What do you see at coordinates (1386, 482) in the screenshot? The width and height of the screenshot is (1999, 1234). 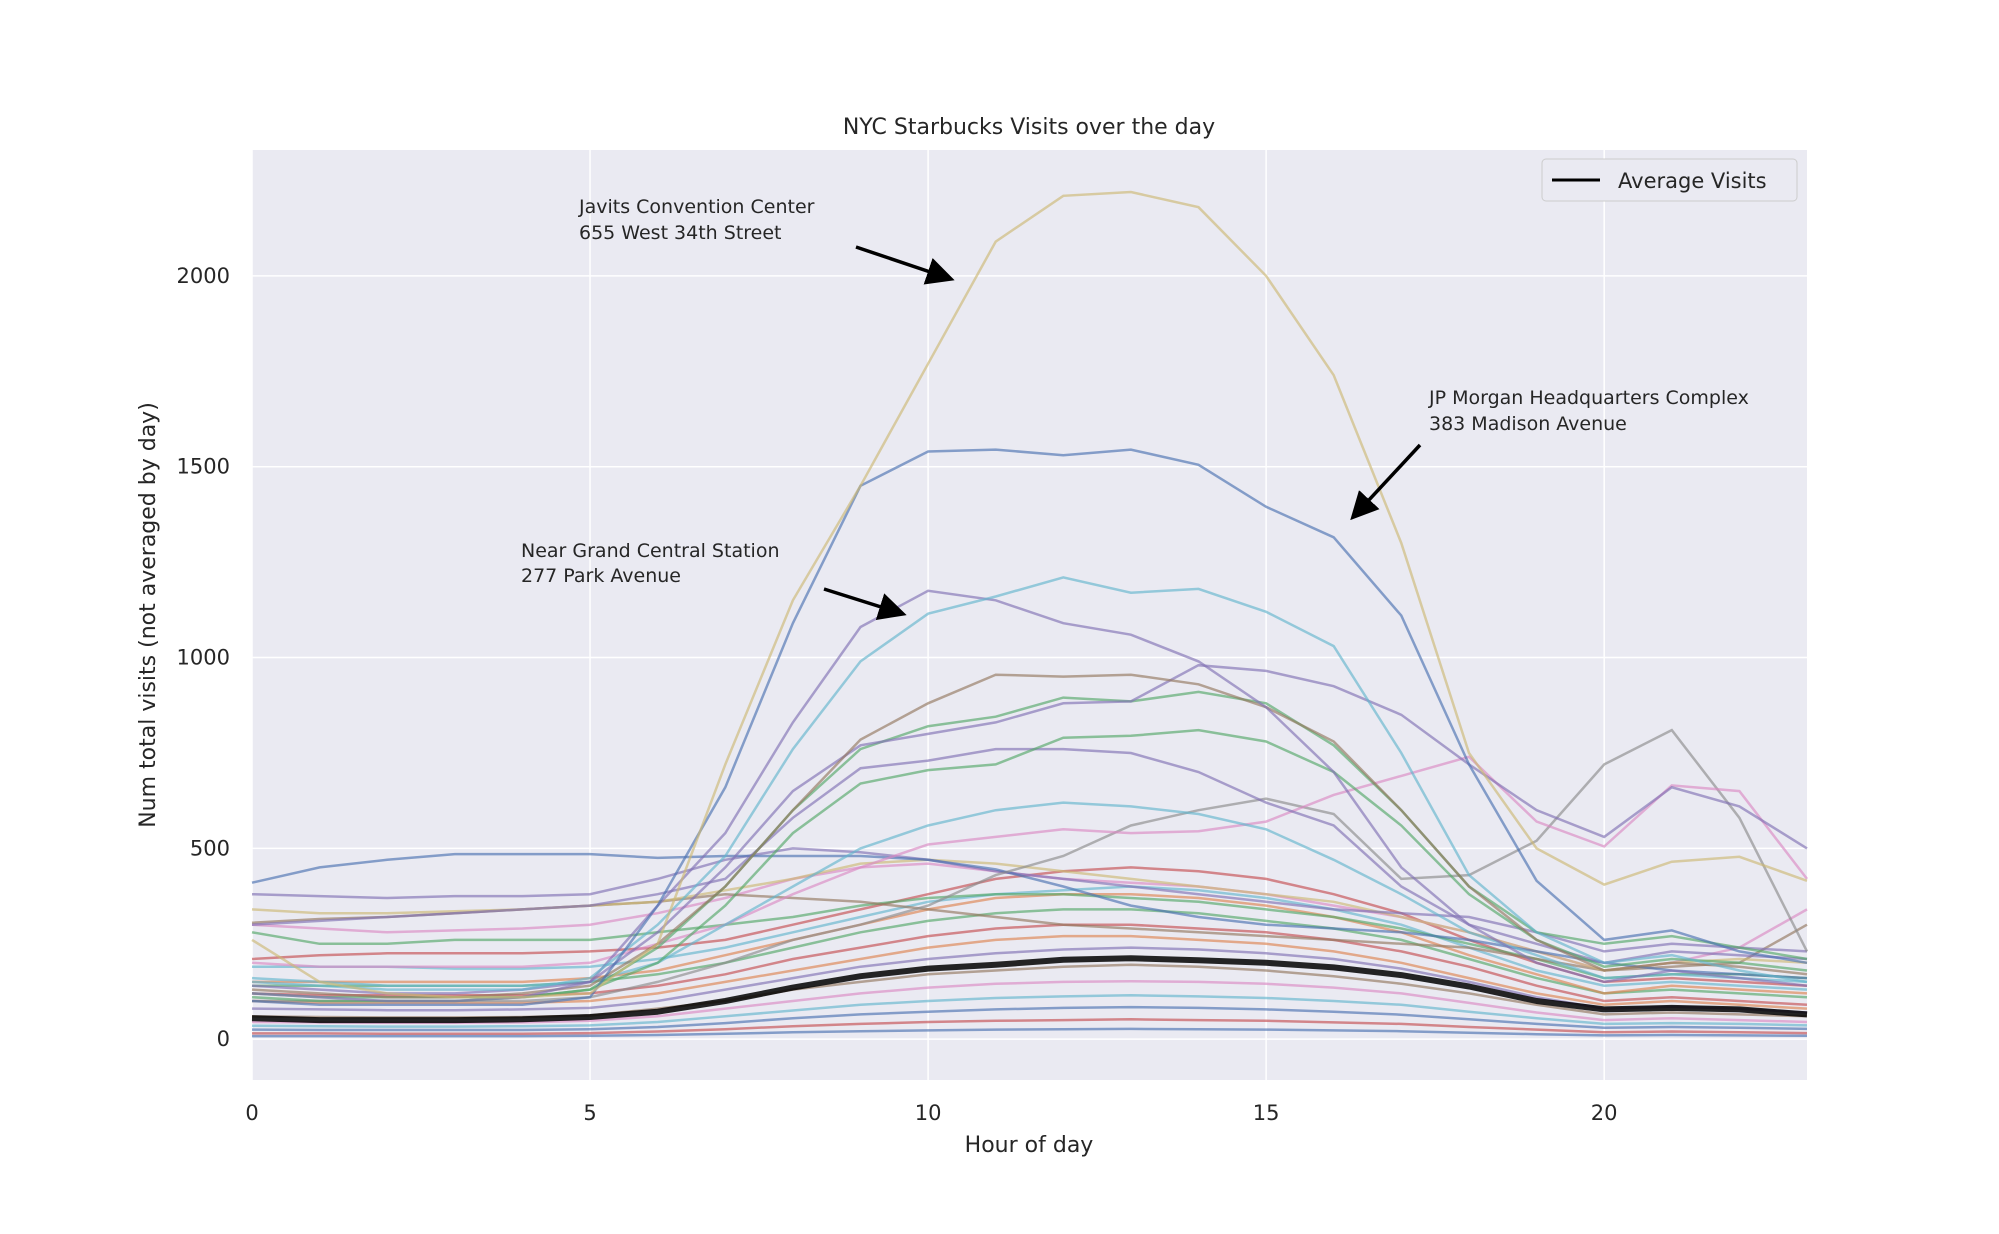 I see `annotation-jp-morgan-arrow` at bounding box center [1386, 482].